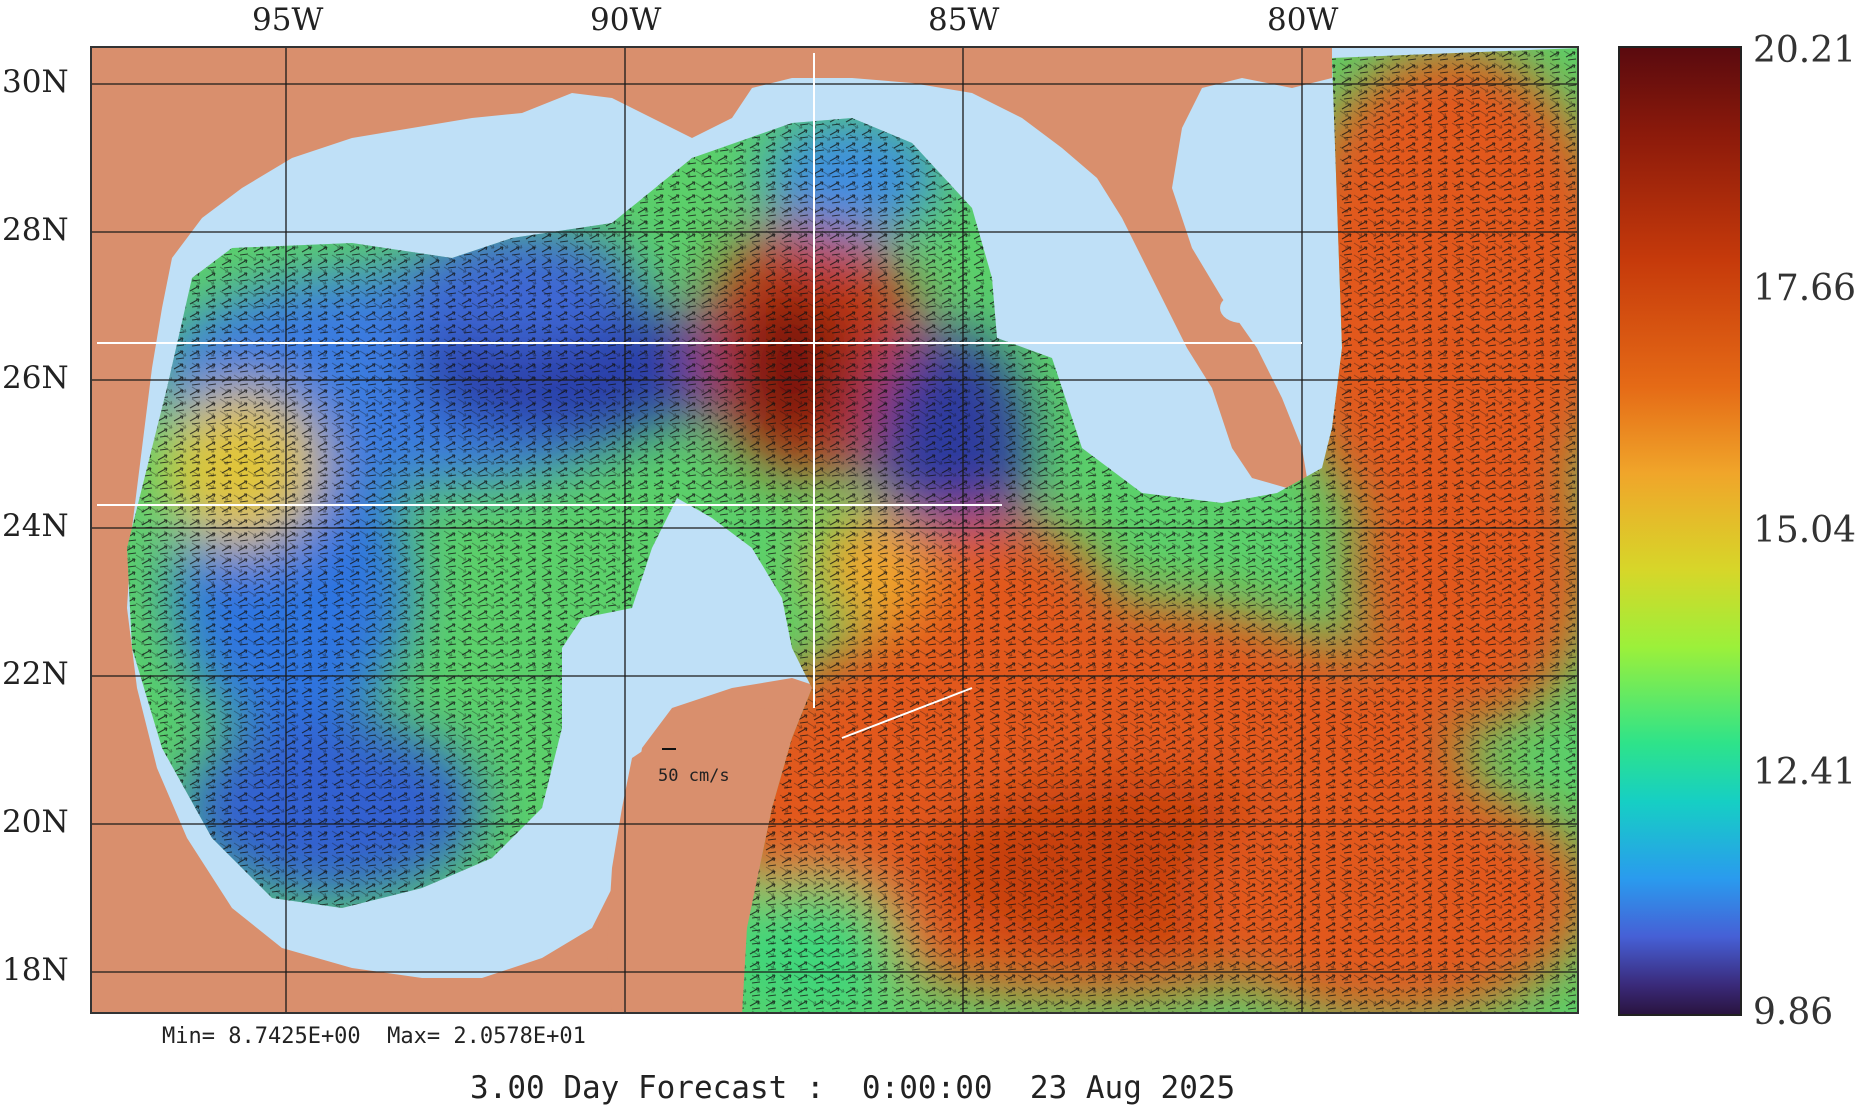 The image size is (1871, 1109). Describe the element at coordinates (853, 1088) in the screenshot. I see `forecast-caption: 3.00 Day Forecast : 0:00:00 23 Aug 2025` at that location.